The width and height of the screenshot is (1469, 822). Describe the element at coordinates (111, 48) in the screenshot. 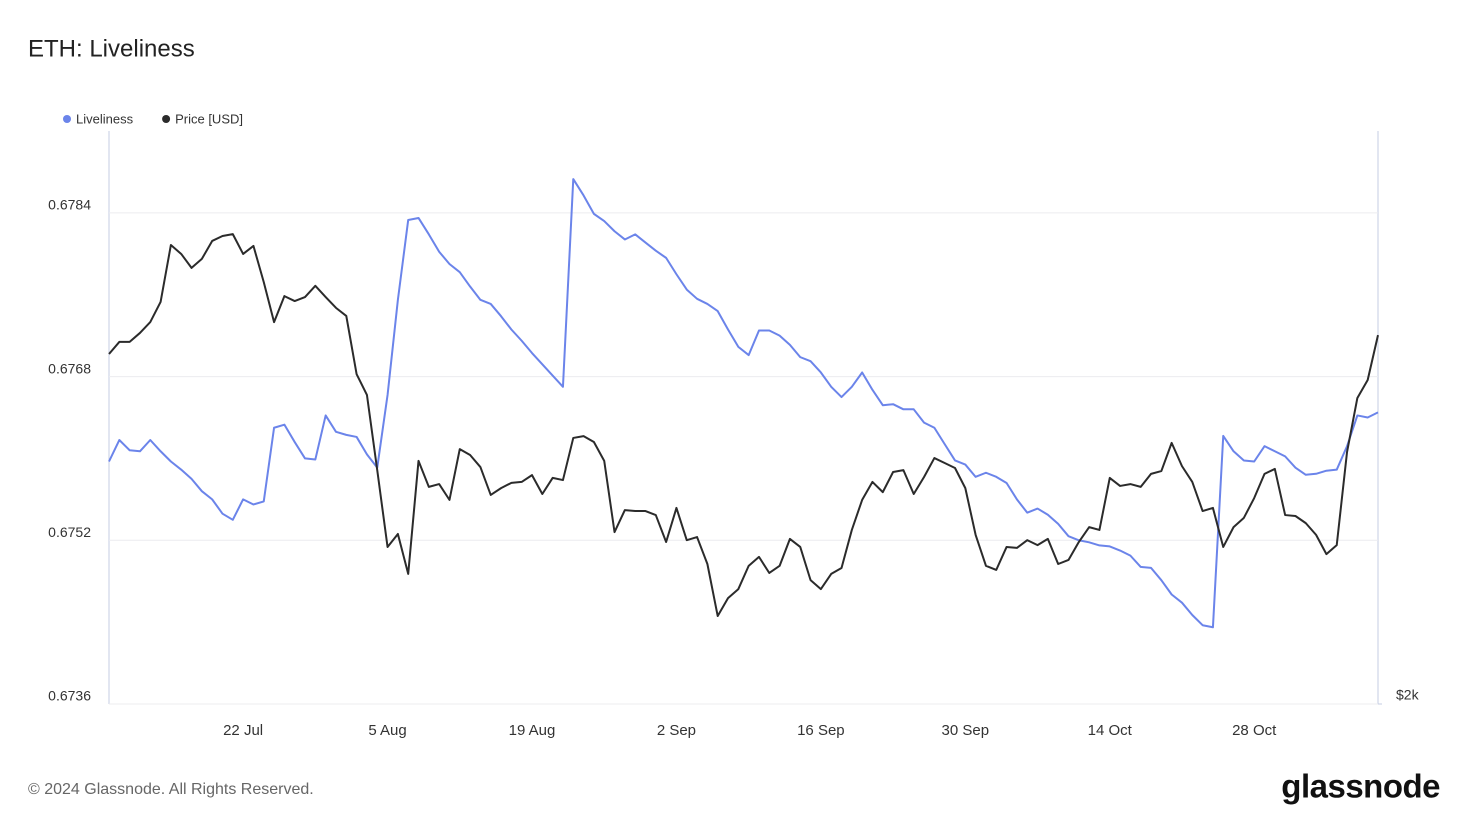

I see `chart-title: ETH: Liveliness` at that location.